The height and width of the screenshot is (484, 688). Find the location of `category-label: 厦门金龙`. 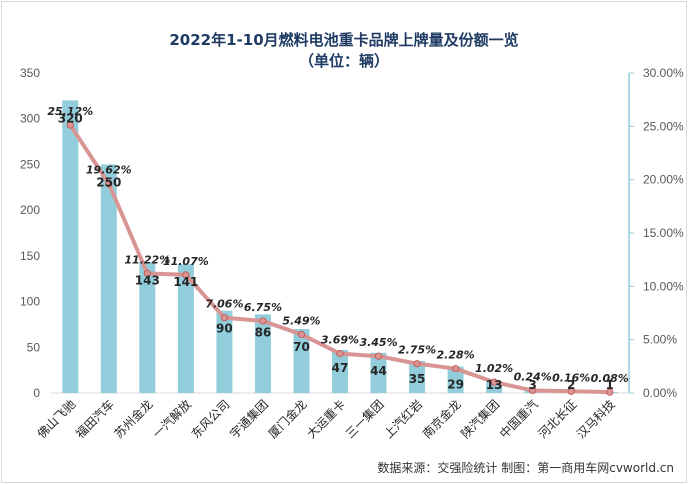

category-label: 厦门金龙 is located at coordinates (287, 419).